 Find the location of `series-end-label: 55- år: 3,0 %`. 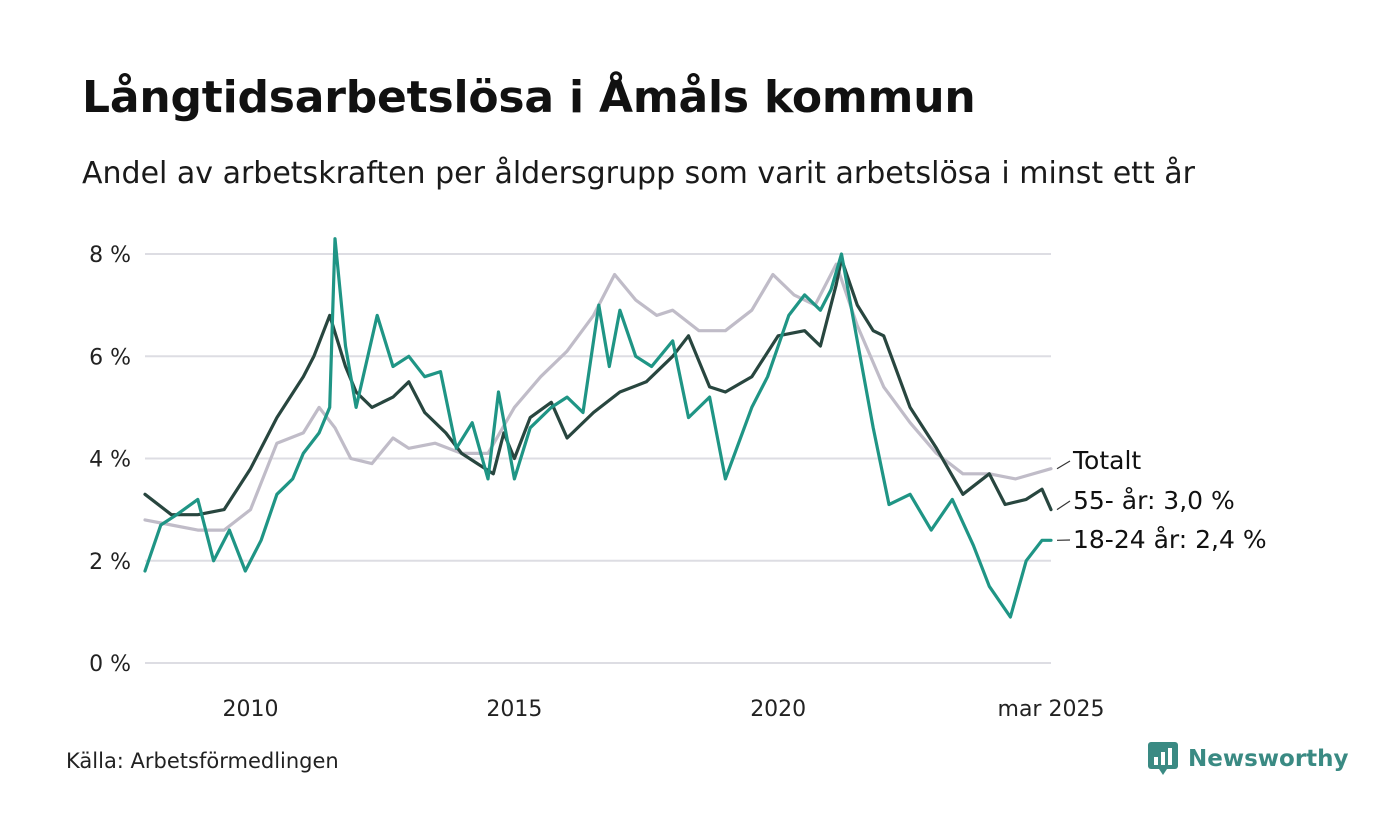

series-end-label: 55- år: 3,0 % is located at coordinates (1154, 500).